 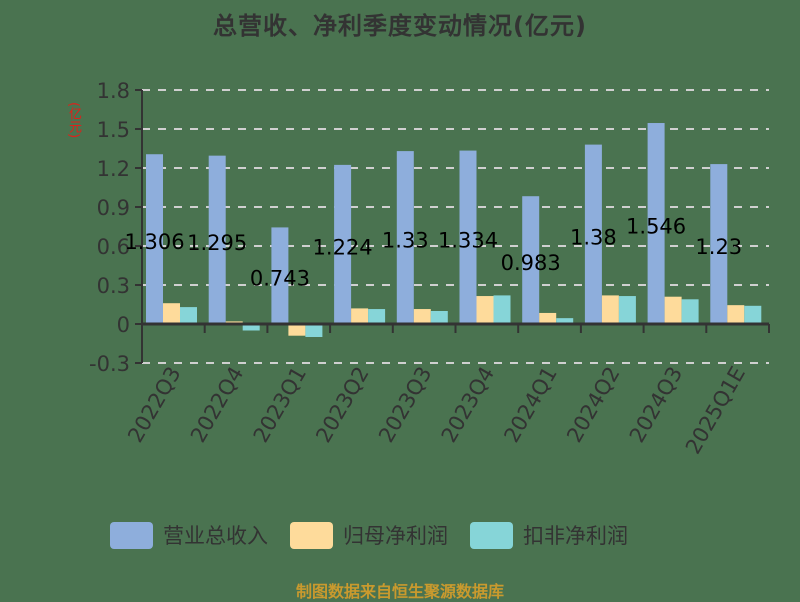 I want to click on x-tick-label: 2023Q2, so click(x=342, y=405).